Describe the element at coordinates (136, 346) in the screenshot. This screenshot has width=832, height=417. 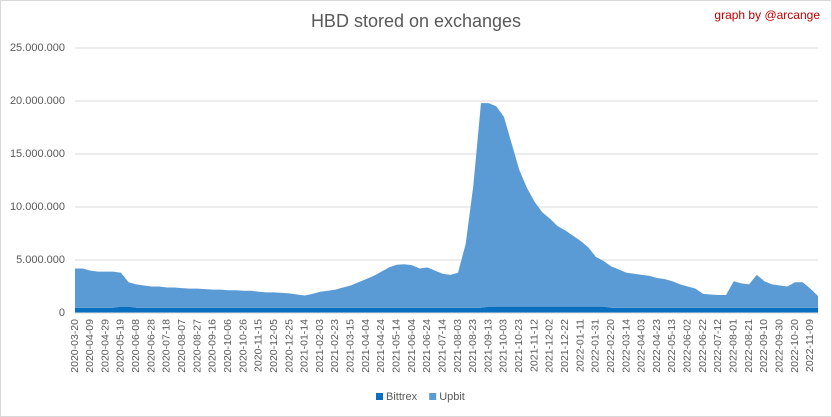
I see `x-tick-label: 2020-06-08` at that location.